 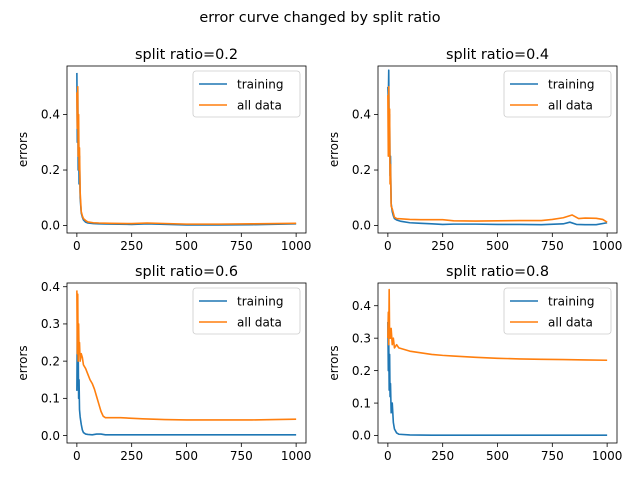 I want to click on subplot-title: split ratio=0.2, so click(x=186, y=55).